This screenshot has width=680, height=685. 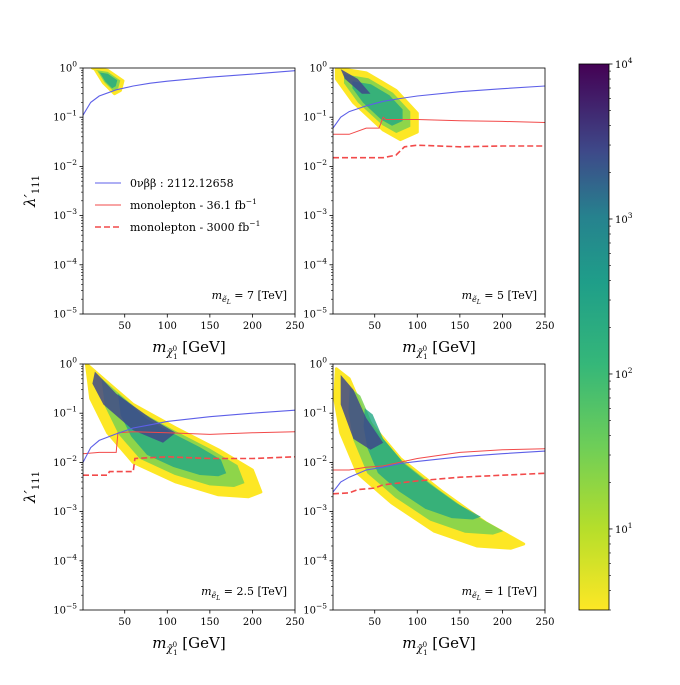 What do you see at coordinates (439, 107) in the screenshot?
I see `zero-nubb-line` at bounding box center [439, 107].